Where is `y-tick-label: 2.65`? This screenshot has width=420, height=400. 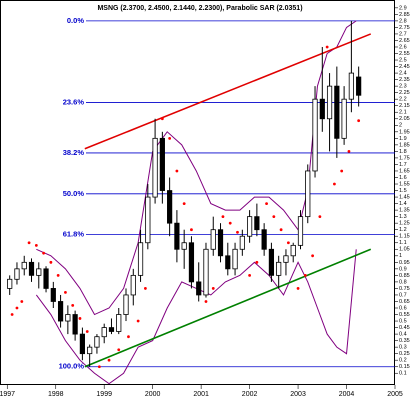 y-tick-label: 2.65 is located at coordinates (404, 41).